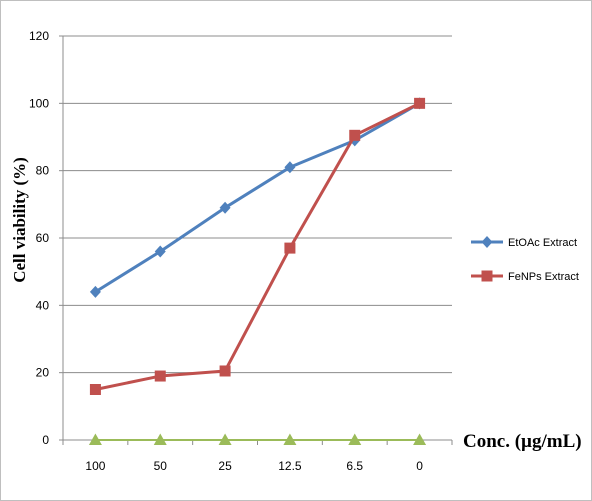 Image resolution: width=592 pixels, height=501 pixels. What do you see at coordinates (254, 466) in the screenshot?
I see `x-tick-labels: 100 50 25 12.5 6.5 0` at bounding box center [254, 466].